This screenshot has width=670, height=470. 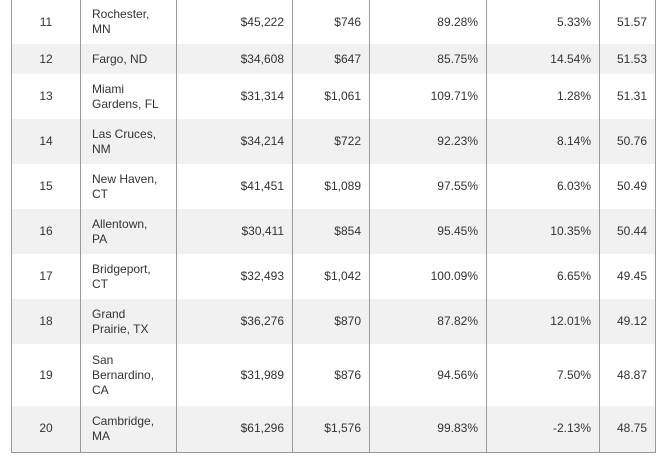 What do you see at coordinates (234, 231) in the screenshot?
I see `income-cell: $30,411` at bounding box center [234, 231].